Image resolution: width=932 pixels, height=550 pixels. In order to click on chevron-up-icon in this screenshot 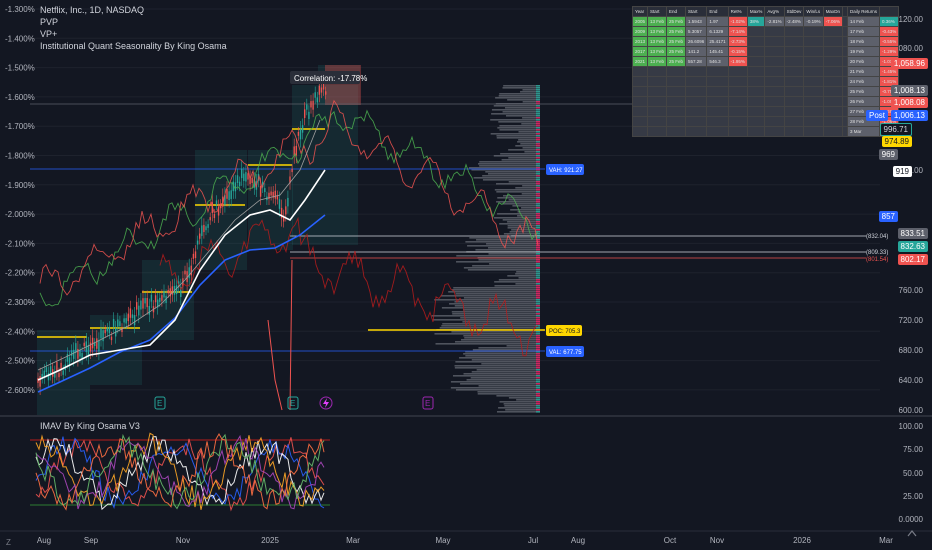, I will do `click(912, 533)`.